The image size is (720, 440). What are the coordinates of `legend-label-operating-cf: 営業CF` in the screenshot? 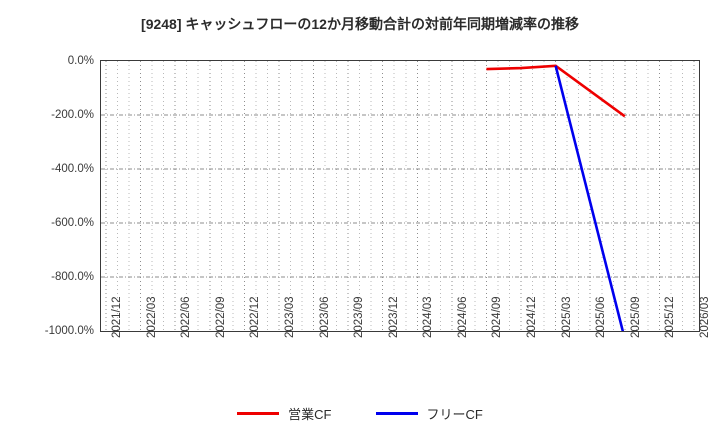 It's located at (310, 414).